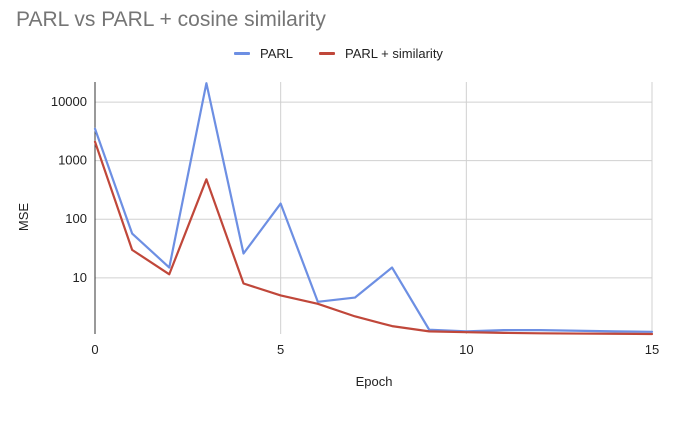 The width and height of the screenshot is (677, 423). Describe the element at coordinates (23, 217) in the screenshot. I see `y-axis-title: MSE` at that location.